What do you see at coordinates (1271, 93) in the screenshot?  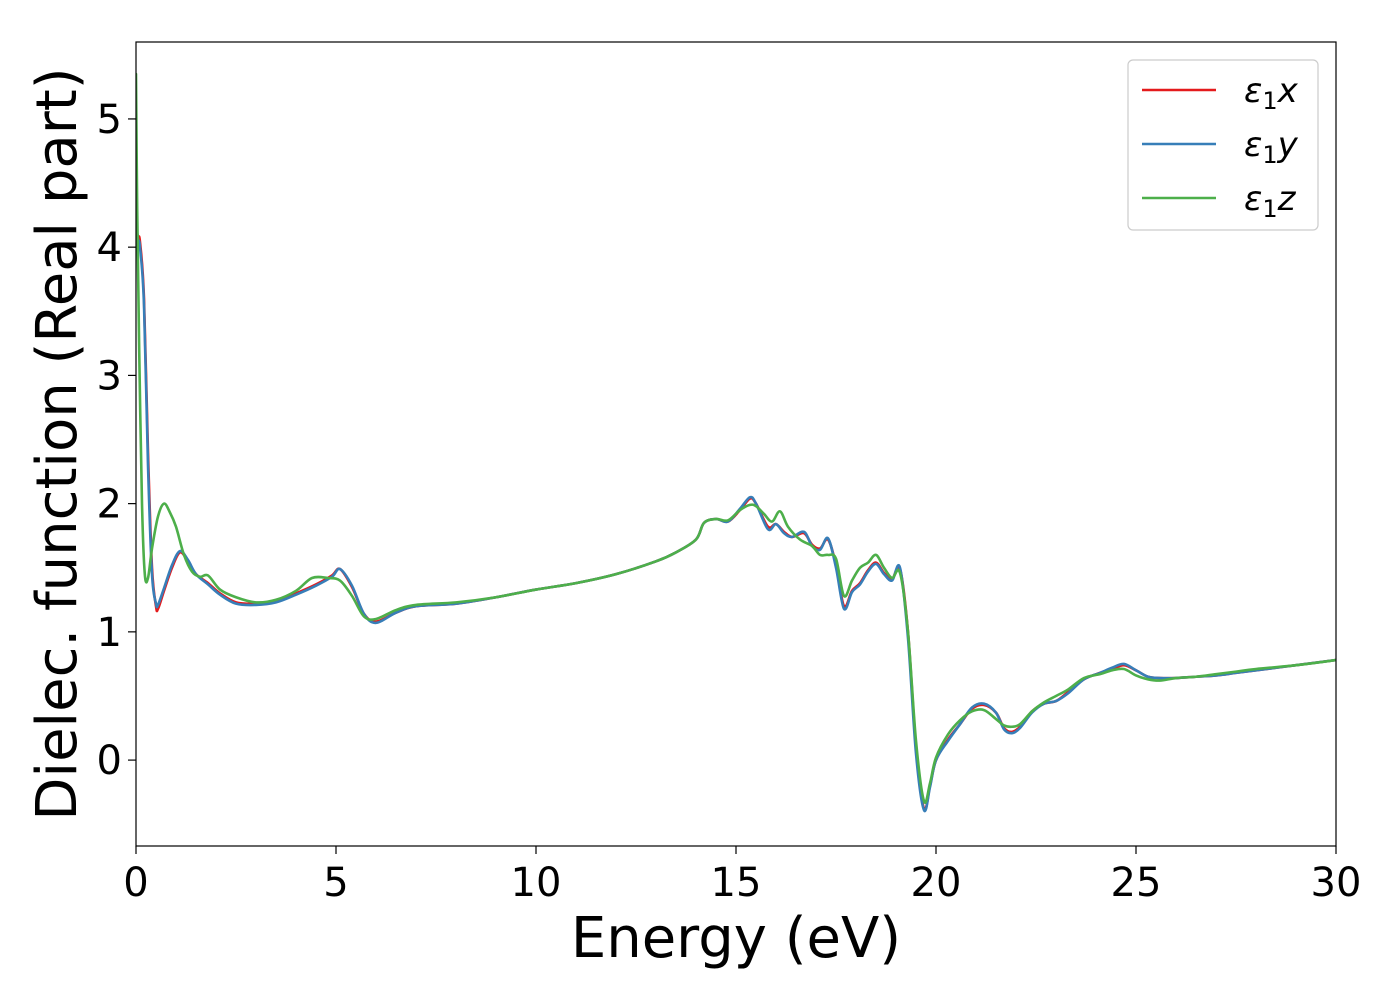 I see `legend-label-x: ε1x` at bounding box center [1271, 93].